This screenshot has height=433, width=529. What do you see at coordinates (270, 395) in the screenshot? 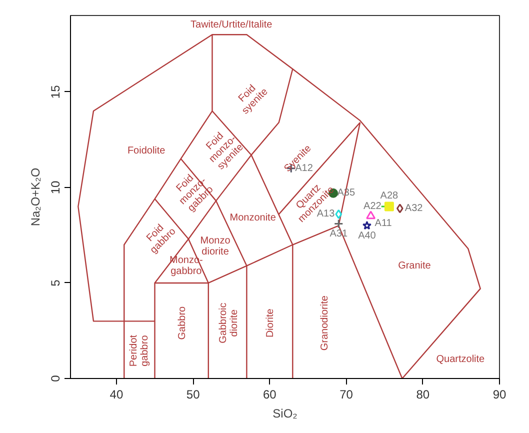
I see `x-tick-label: 60` at bounding box center [270, 395].